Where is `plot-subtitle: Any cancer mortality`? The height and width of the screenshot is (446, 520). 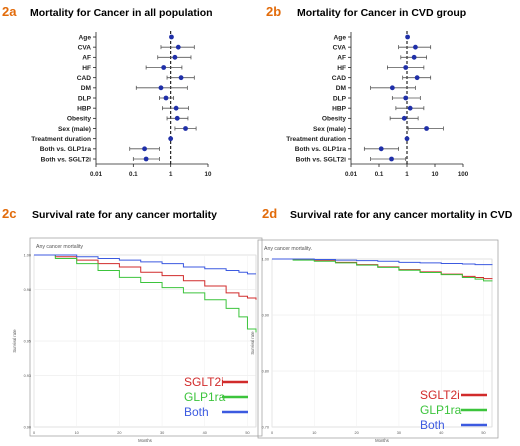 plot-subtitle: Any cancer mortality is located at coordinates (59, 247).